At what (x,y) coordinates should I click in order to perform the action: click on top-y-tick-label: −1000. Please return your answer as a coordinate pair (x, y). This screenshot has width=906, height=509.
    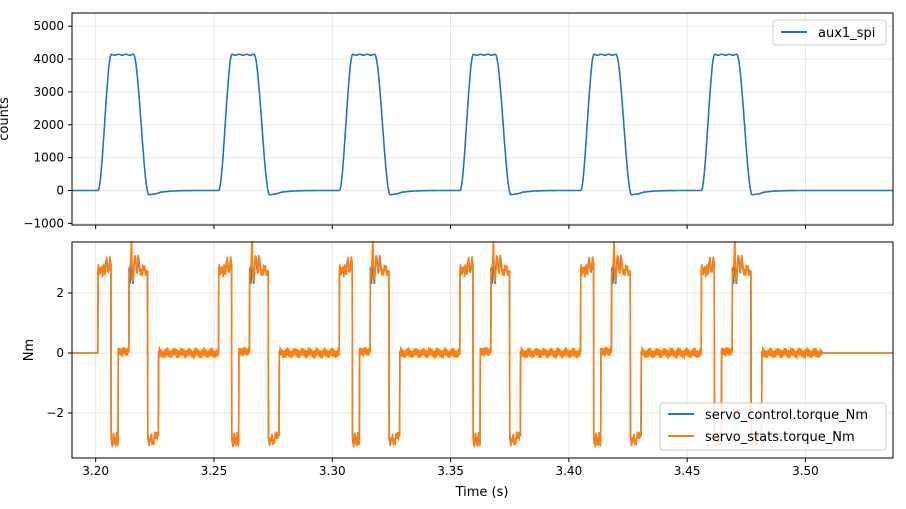
    Looking at the image, I should click on (43, 223).